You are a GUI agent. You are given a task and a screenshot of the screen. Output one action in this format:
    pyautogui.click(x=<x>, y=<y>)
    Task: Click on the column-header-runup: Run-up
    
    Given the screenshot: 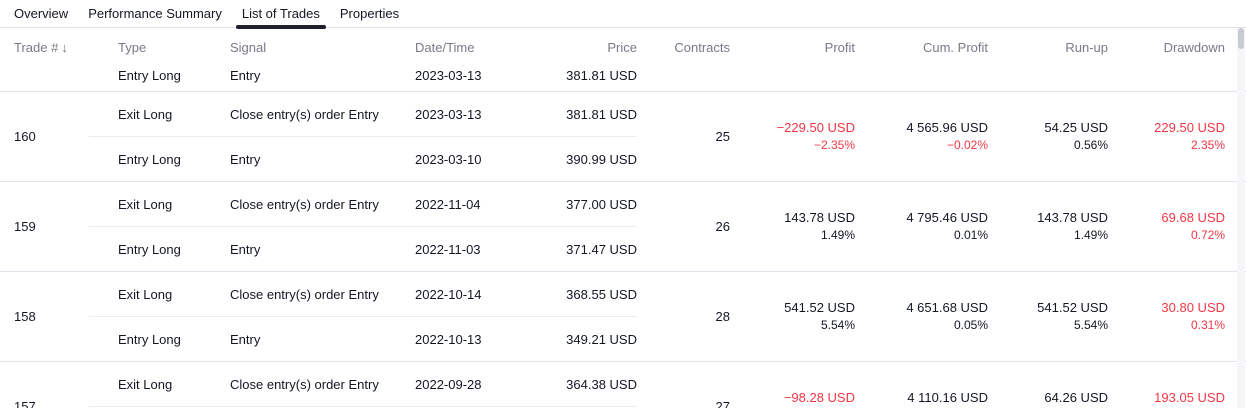 What is the action you would take?
    pyautogui.click(x=1086, y=47)
    